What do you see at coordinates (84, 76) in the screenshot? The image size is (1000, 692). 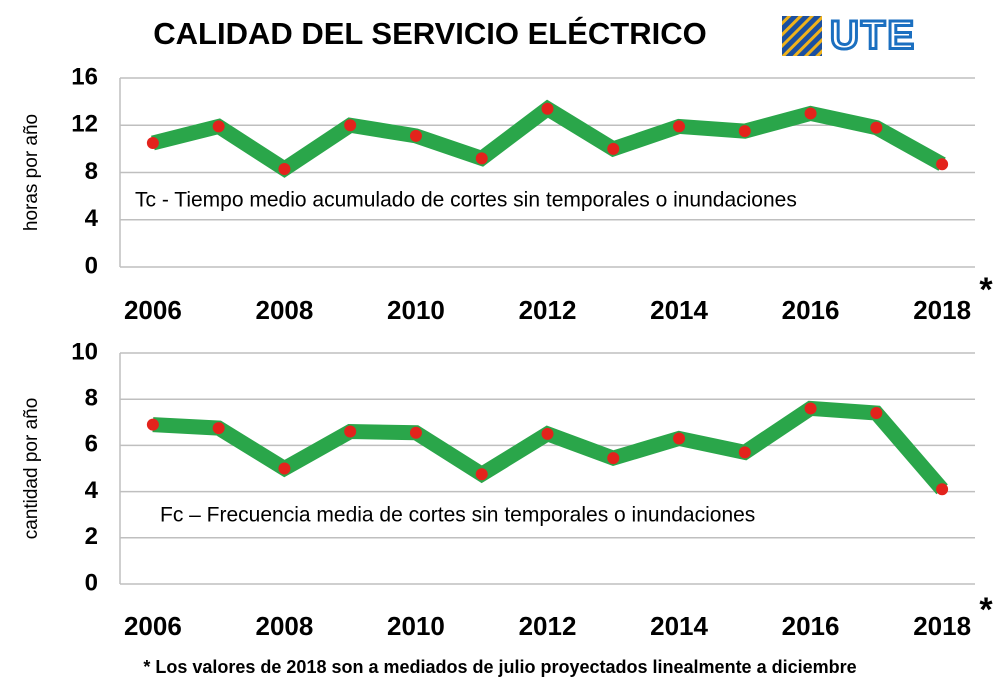 I see `y-tick-label: 16` at bounding box center [84, 76].